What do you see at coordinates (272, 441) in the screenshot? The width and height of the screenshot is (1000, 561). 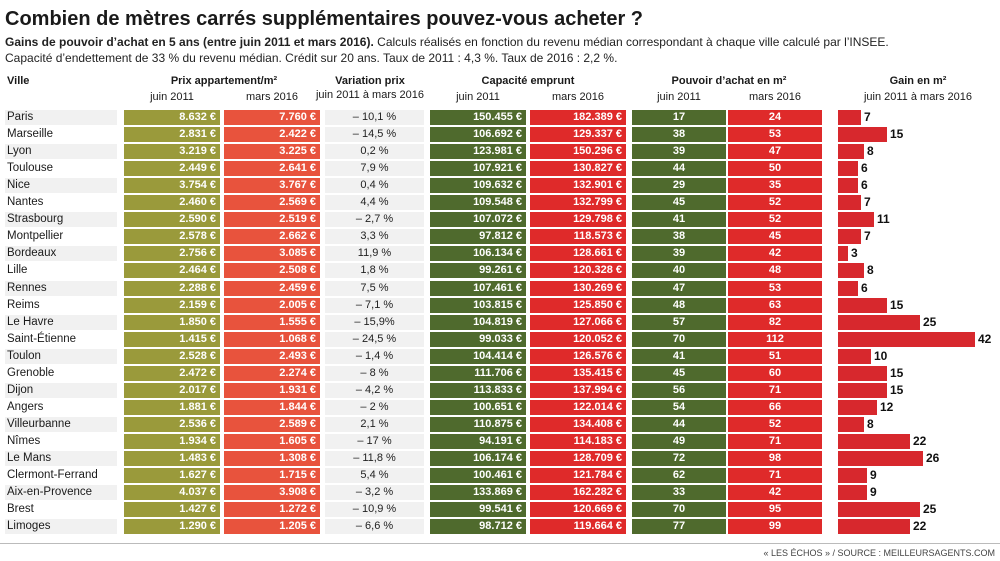 I see `cell-prix-2016: 1.605 €` at bounding box center [272, 441].